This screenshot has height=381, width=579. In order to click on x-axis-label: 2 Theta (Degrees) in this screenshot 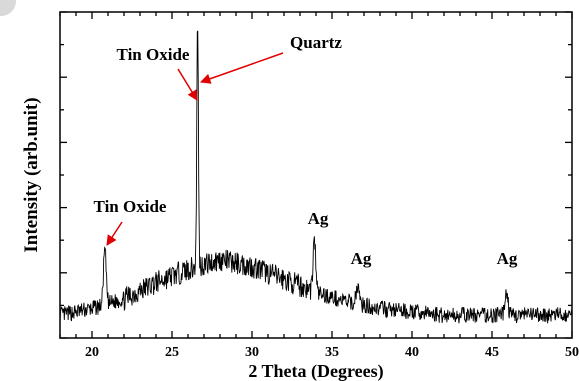, I will do `click(315, 371)`.